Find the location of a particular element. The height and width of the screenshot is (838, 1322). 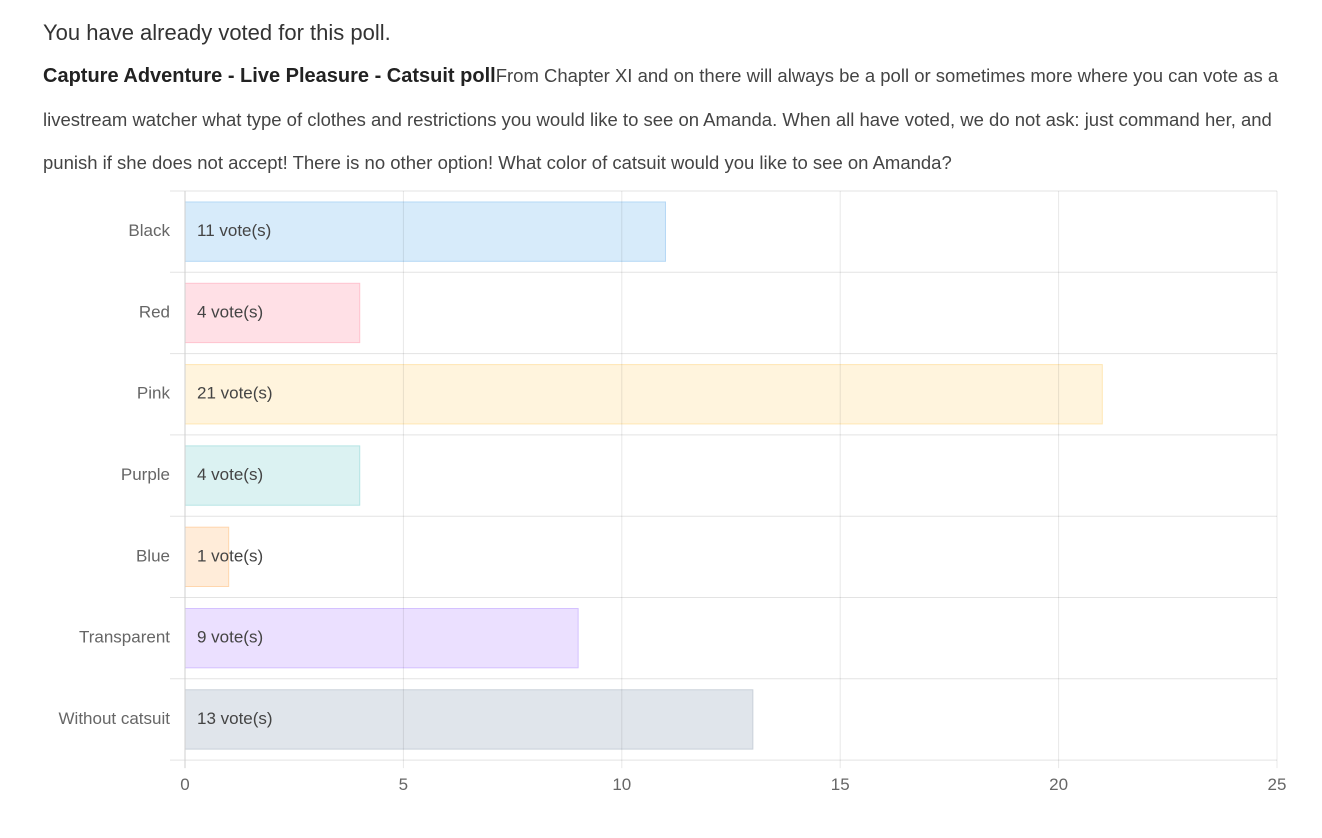

data-label: 9 vote(s) is located at coordinates (230, 637).